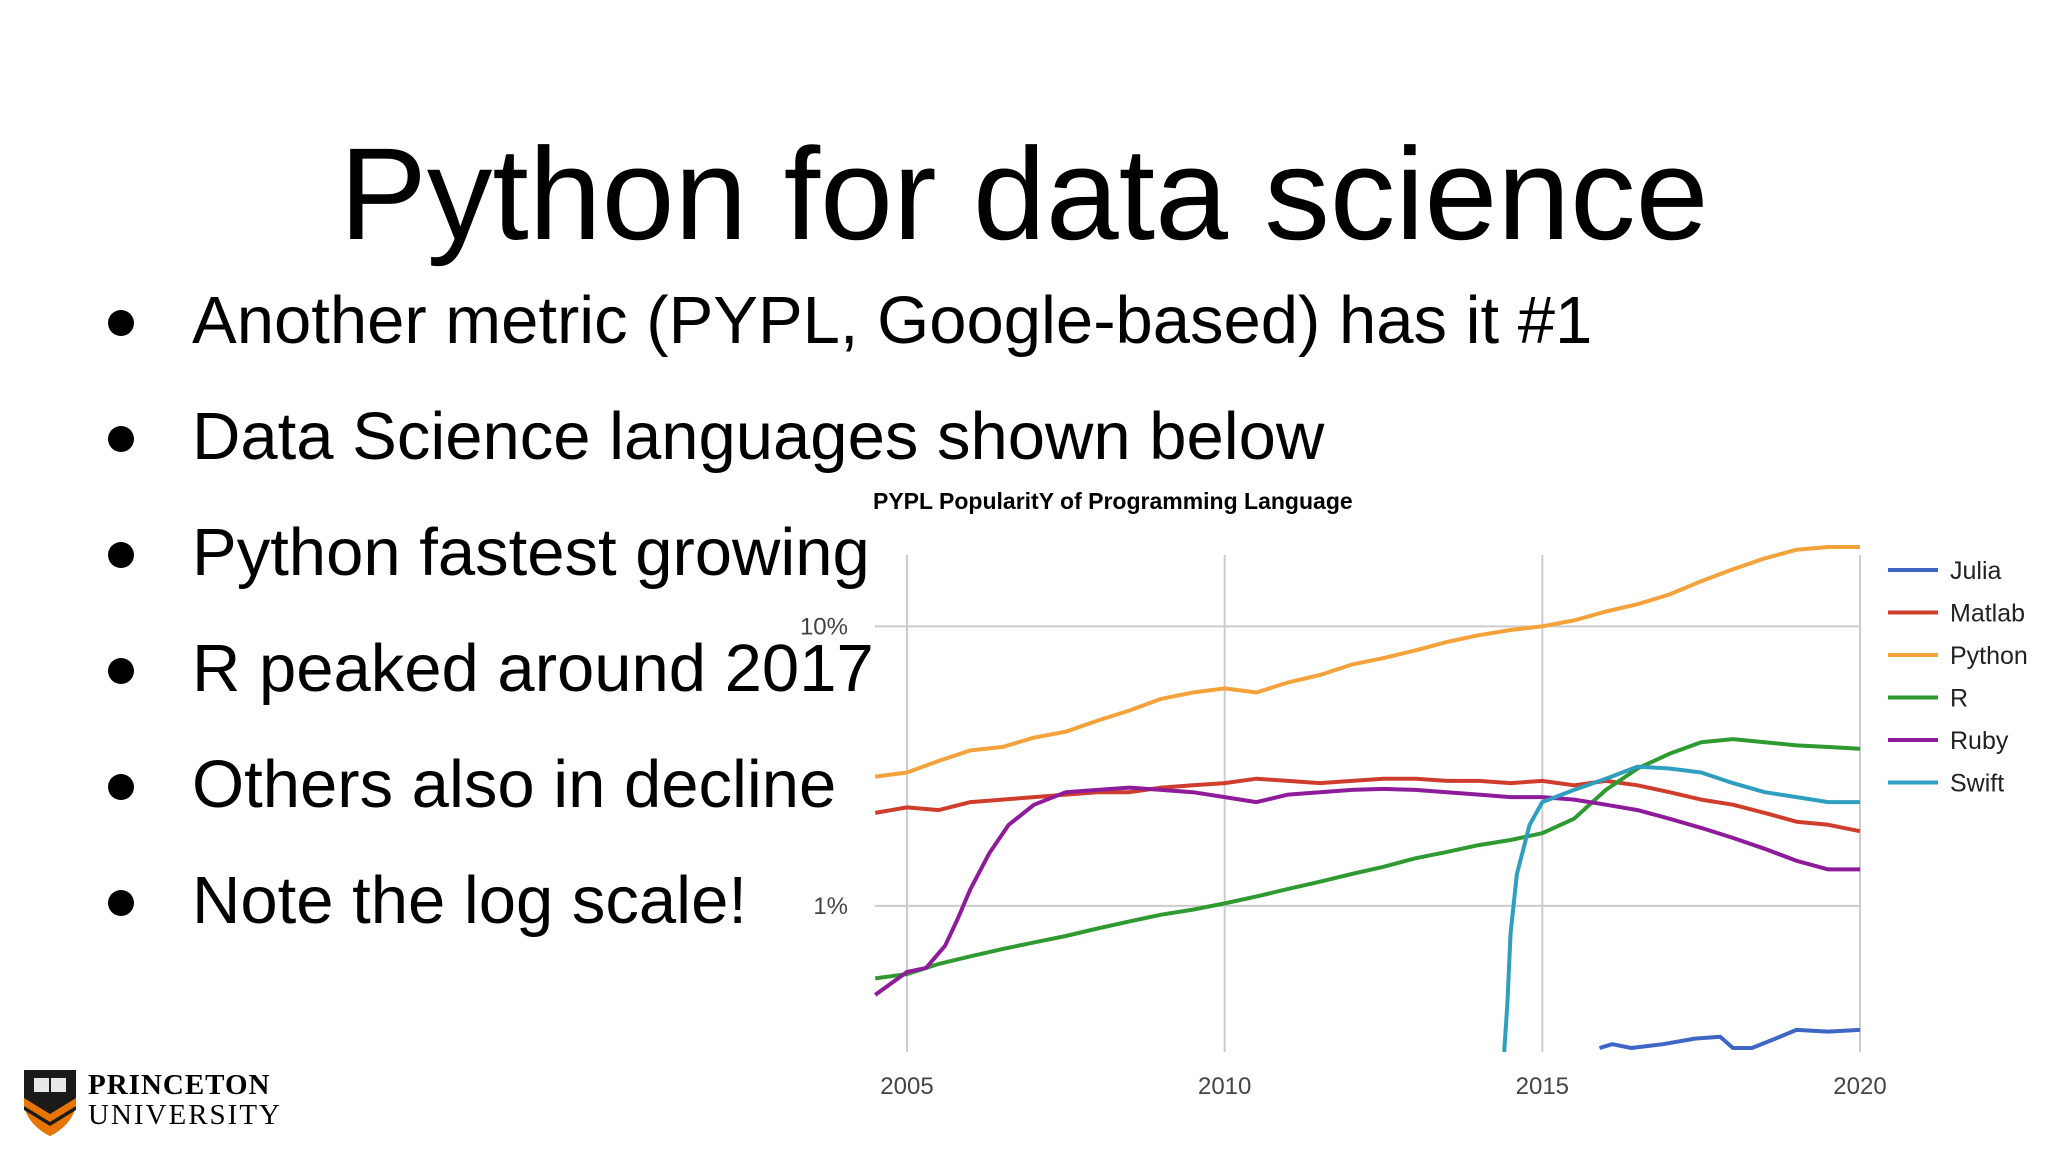 The image size is (2048, 1152). I want to click on bullet-item: Data Science languages shown below, so click(846, 454).